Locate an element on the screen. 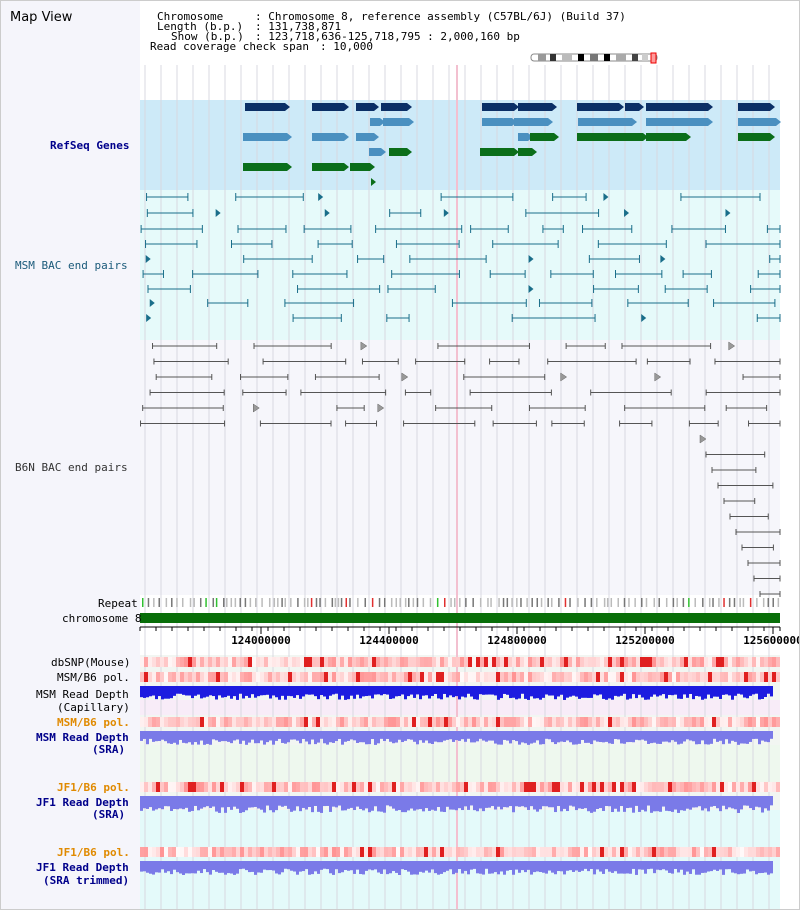  chromosome-ideogram is located at coordinates (595, 58).